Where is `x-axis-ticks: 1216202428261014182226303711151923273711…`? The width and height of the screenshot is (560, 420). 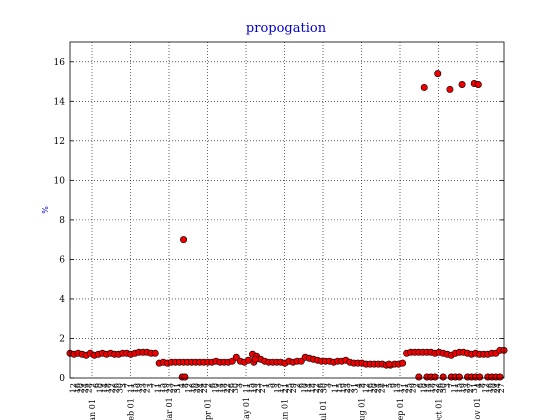
x-axis-ticks: 1216202428261014182226303711151923273711… is located at coordinates (287, 401).